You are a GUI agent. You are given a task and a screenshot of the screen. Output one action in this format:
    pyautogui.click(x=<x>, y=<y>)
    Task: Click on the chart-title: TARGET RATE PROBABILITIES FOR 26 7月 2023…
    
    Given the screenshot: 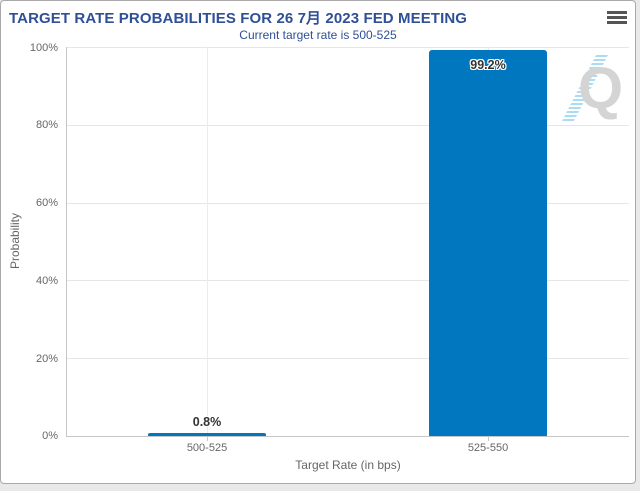 What is the action you would take?
    pyautogui.click(x=238, y=18)
    